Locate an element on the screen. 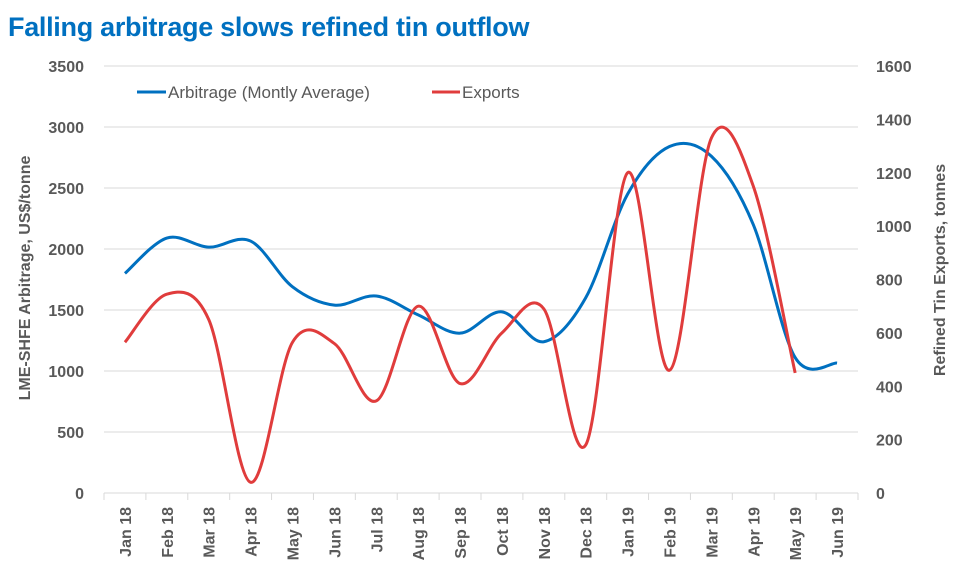 This screenshot has width=960, height=580. x-tick-label: Aug 18 is located at coordinates (419, 533).